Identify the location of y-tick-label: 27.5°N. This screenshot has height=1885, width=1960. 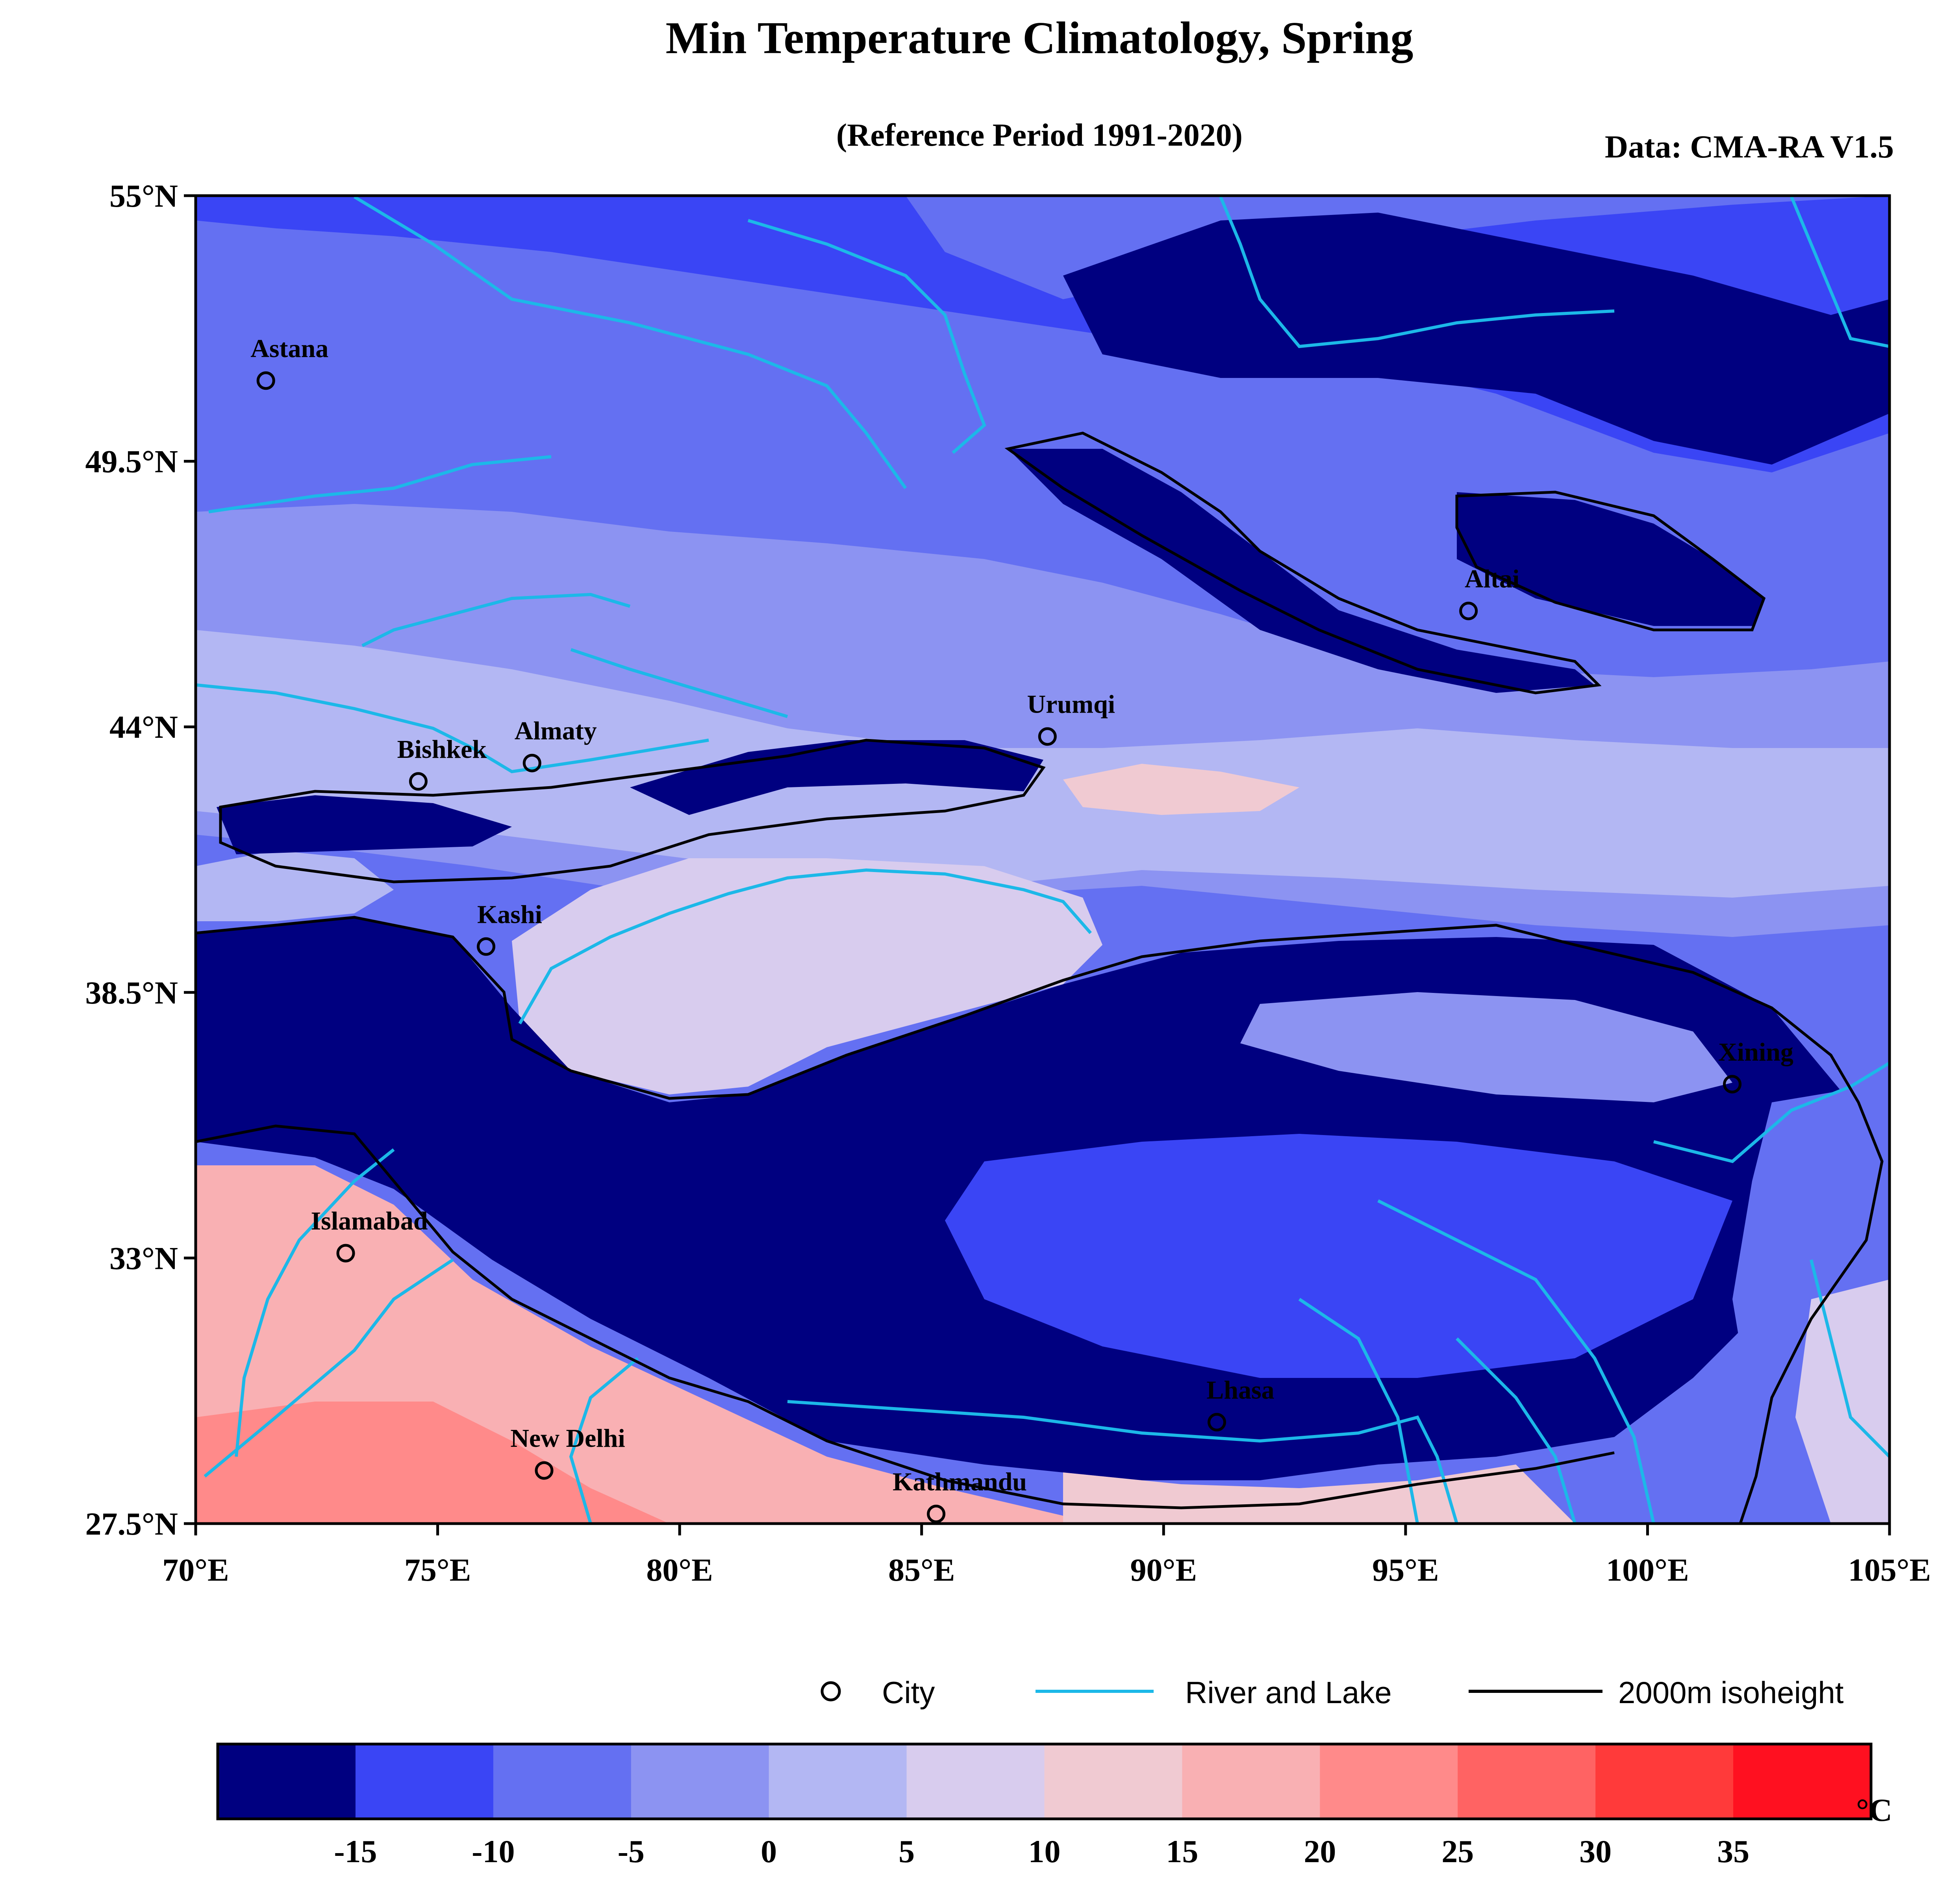
(131, 1524).